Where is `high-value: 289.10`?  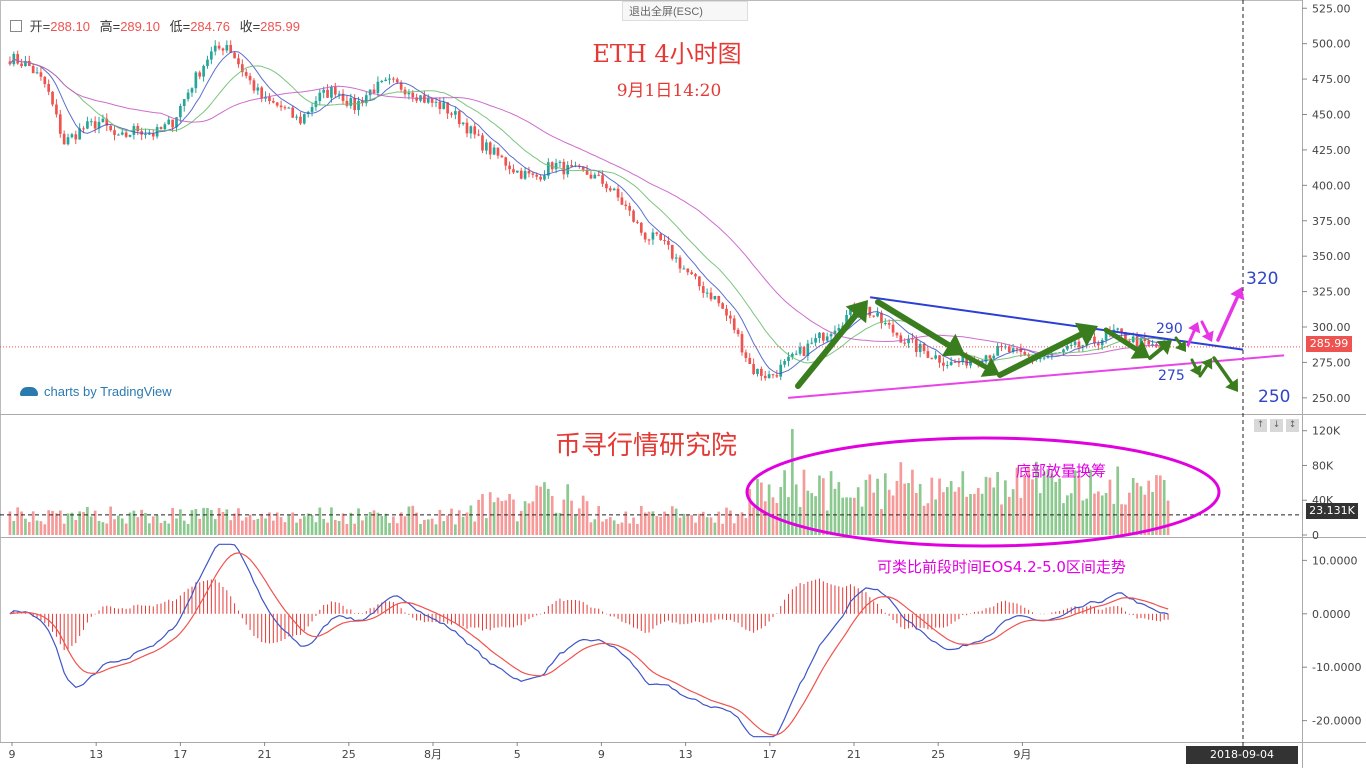
high-value: 289.10 is located at coordinates (140, 26).